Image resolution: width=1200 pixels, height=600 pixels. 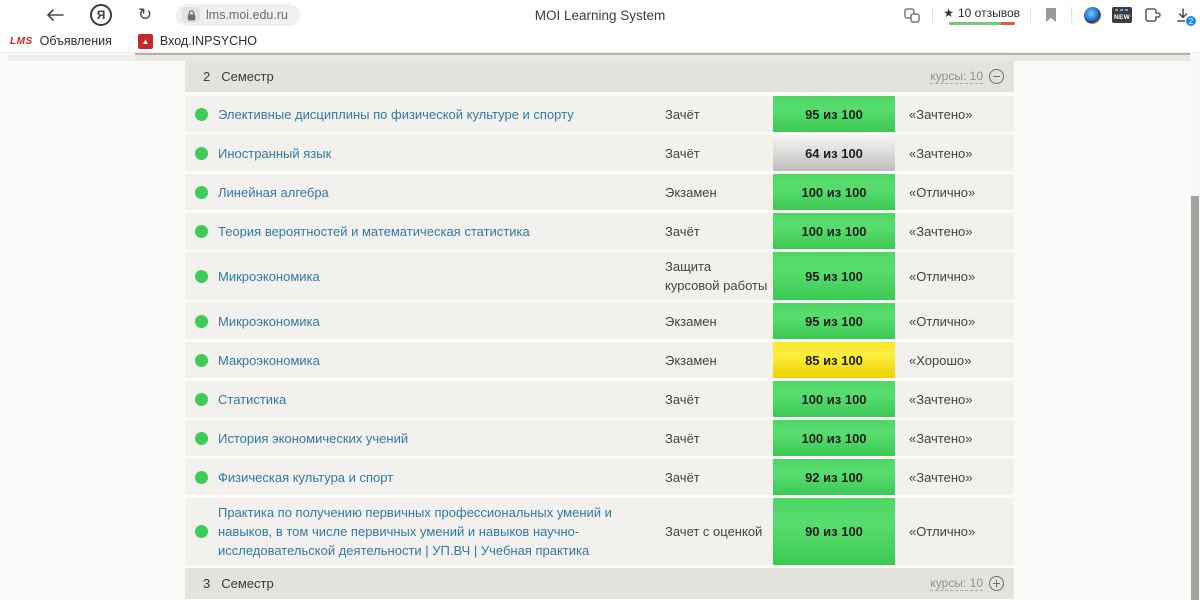 What do you see at coordinates (55, 15) in the screenshot?
I see `back-button` at bounding box center [55, 15].